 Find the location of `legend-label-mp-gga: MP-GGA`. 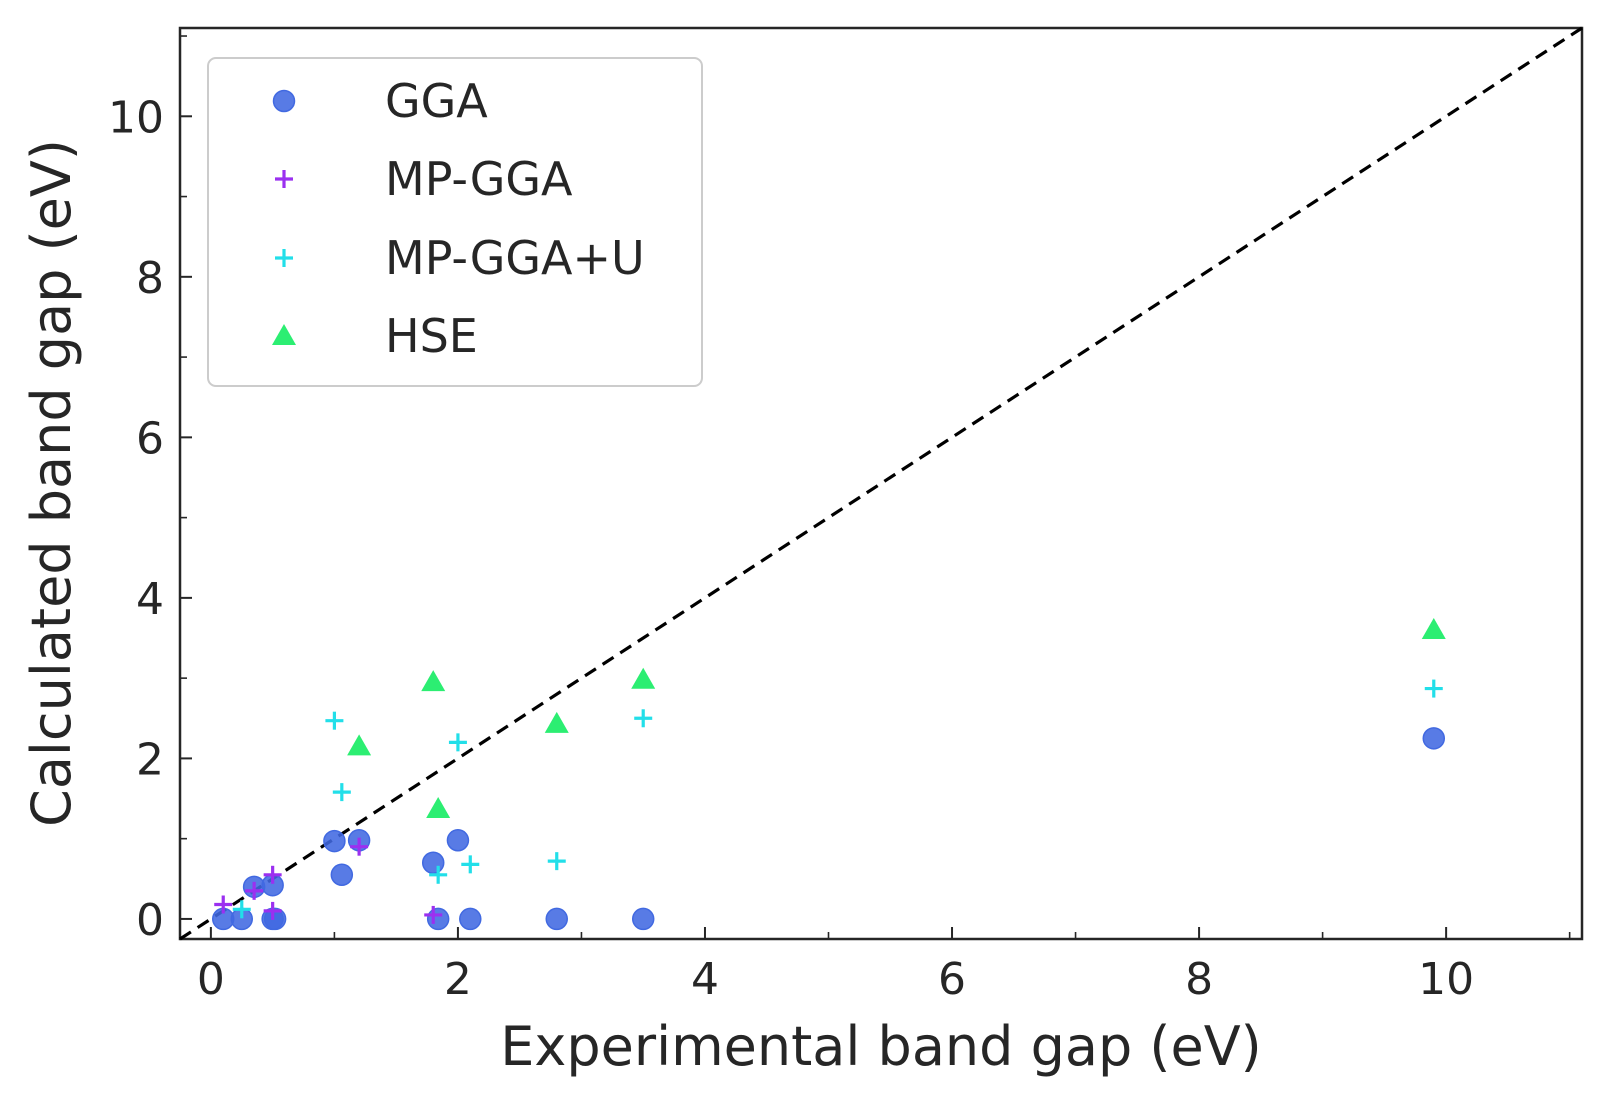

legend-label-mp-gga: MP-GGA is located at coordinates (479, 179).